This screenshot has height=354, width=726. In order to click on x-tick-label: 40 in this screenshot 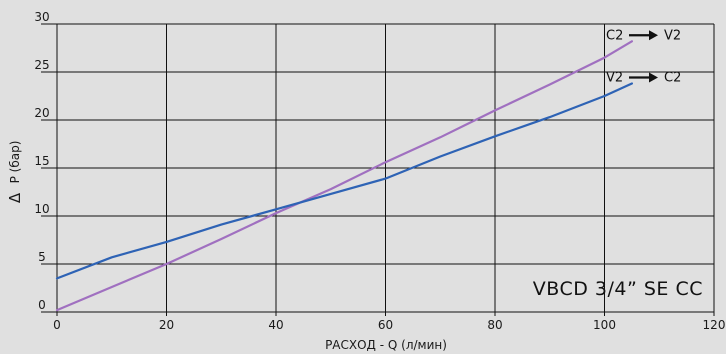, I will do `click(275, 325)`.